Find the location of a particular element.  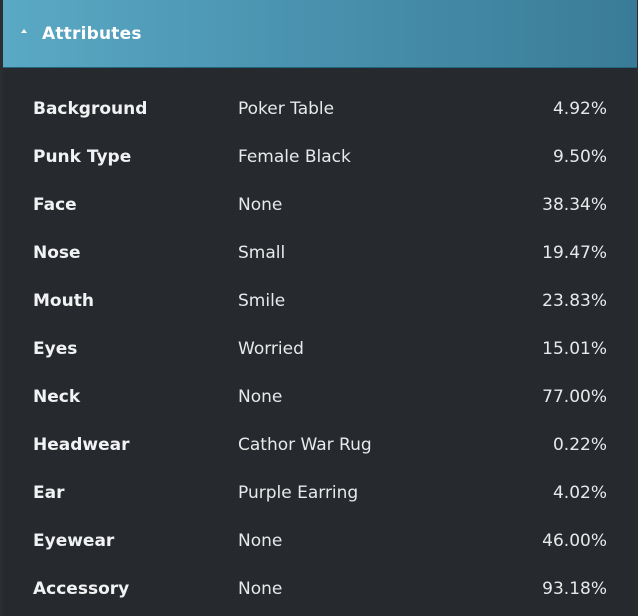

attribute-percent: 9.50% is located at coordinates (579, 157).